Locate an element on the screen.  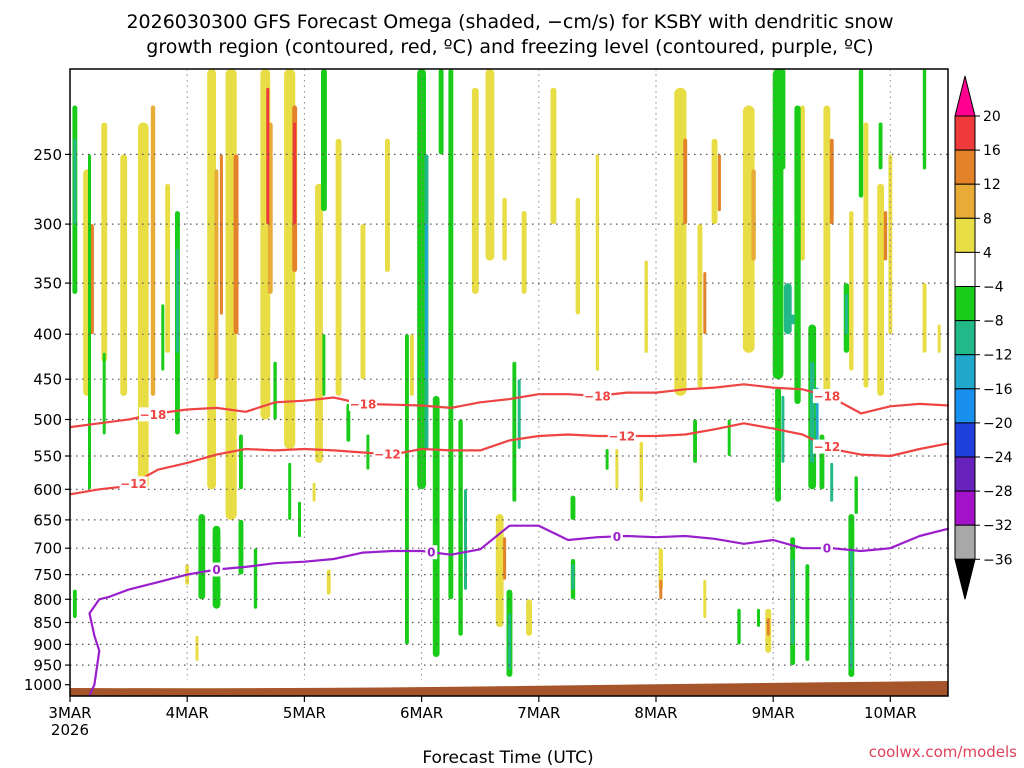
y-tick-label: 650 is located at coordinates (47, 520).